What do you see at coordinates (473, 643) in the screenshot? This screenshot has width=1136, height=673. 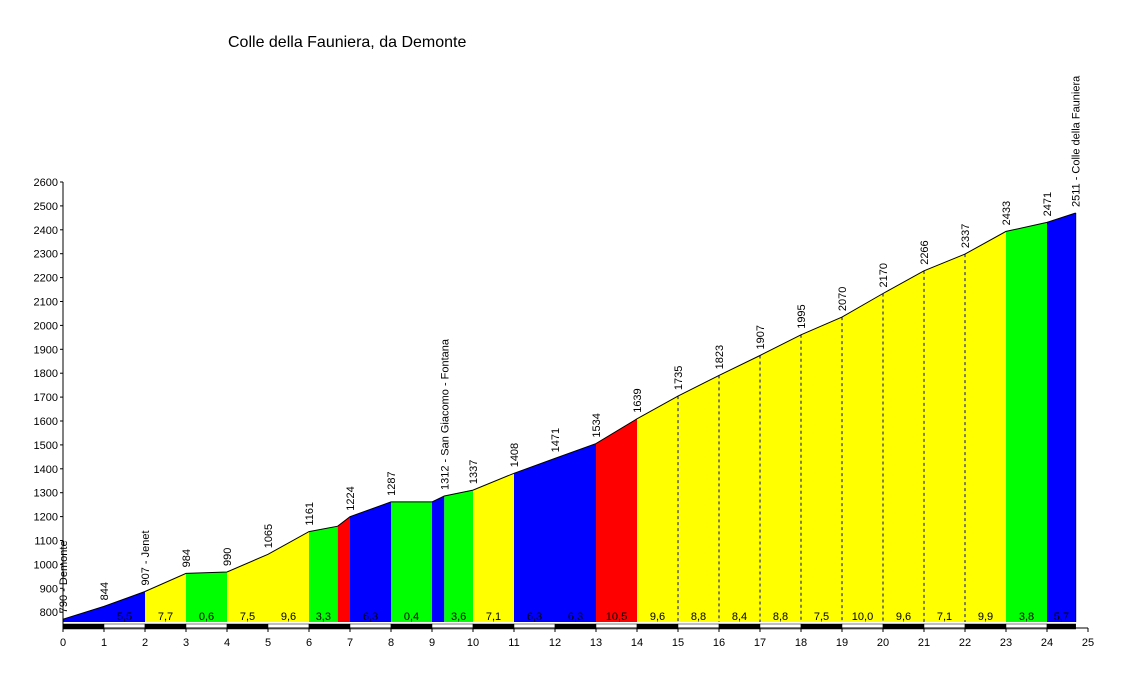 I see `x-tick-label-10: 10` at bounding box center [473, 643].